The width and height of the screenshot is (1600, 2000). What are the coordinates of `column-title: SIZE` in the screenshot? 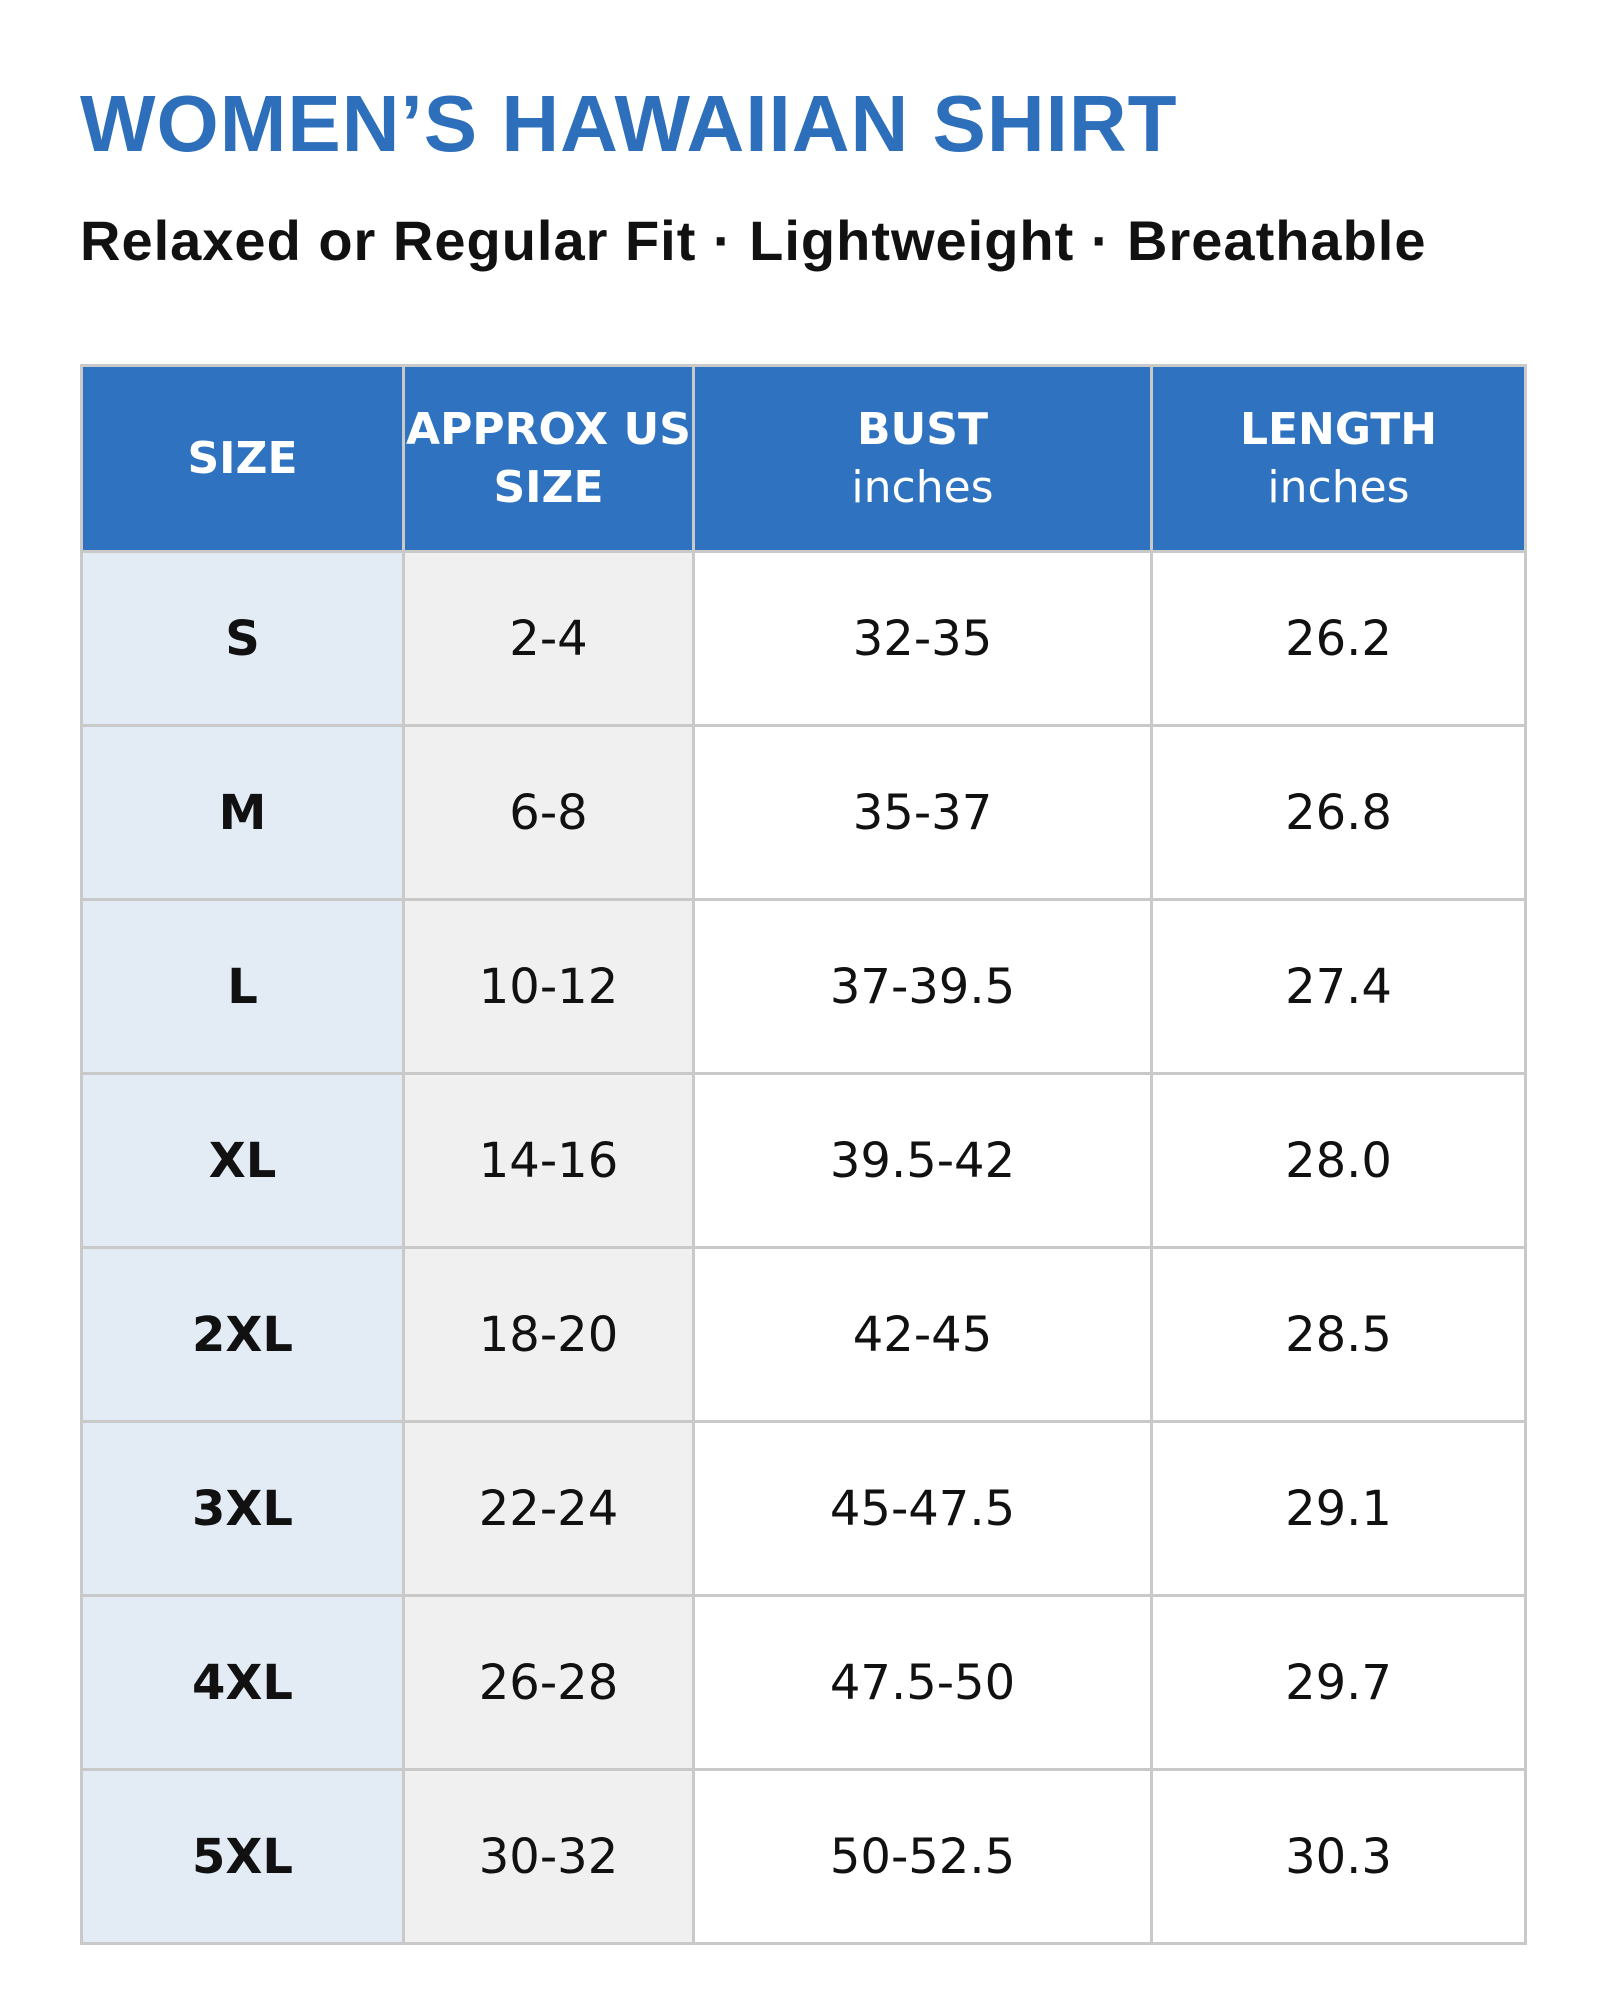 It's located at (242, 458).